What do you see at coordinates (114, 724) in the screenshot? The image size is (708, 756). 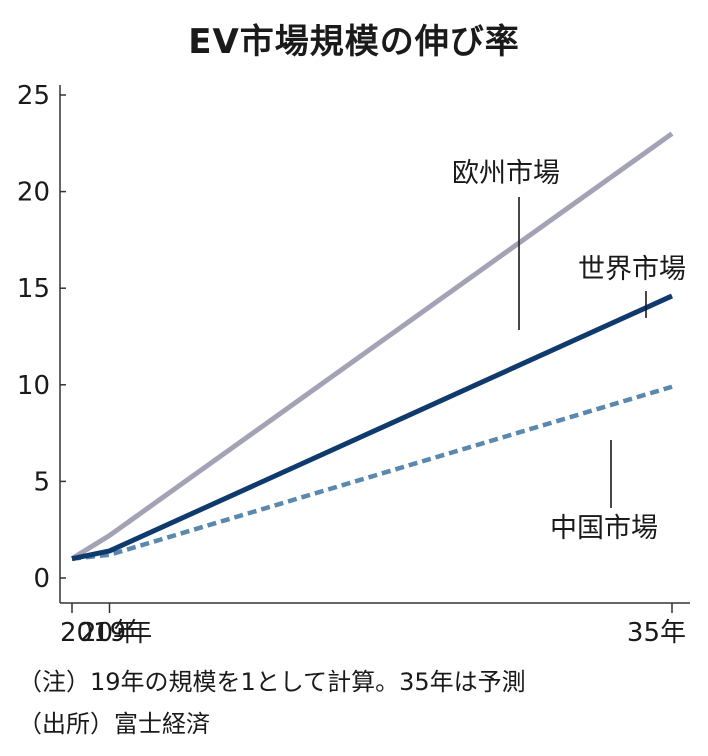 I see `chart-source: （出所）富士経済` at bounding box center [114, 724].